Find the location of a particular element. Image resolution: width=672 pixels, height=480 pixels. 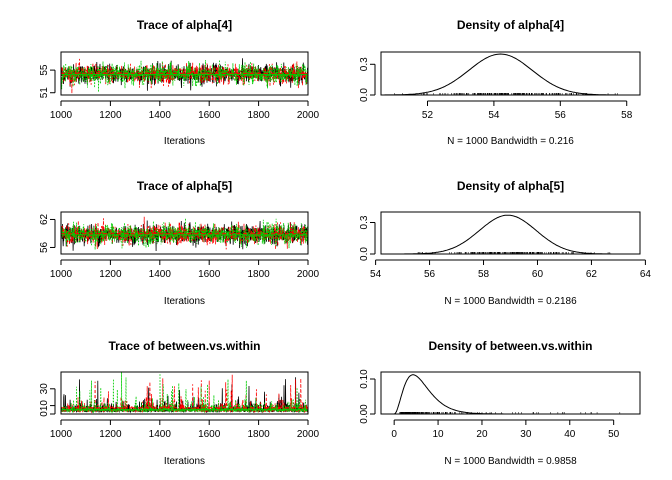

chart-title: Density of alpha[5] is located at coordinates (510, 186).